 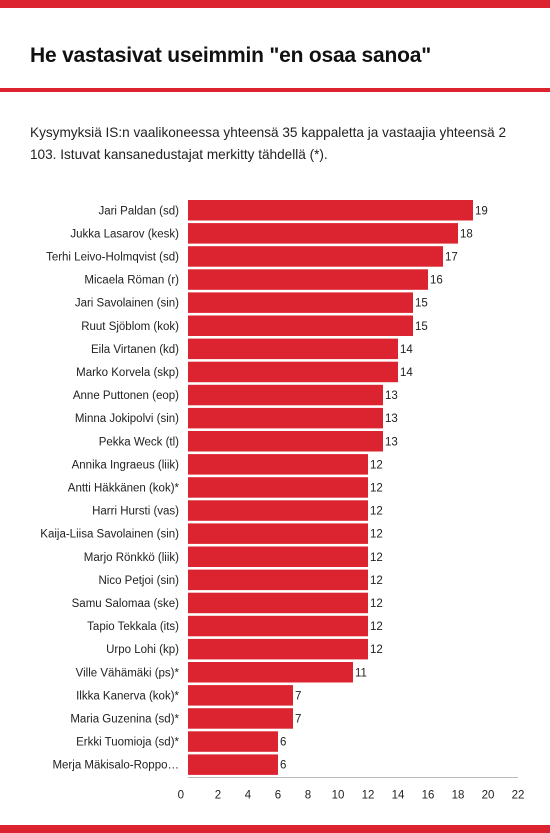 I want to click on category-label: Anne Puttonen (eop), so click(x=126, y=396).